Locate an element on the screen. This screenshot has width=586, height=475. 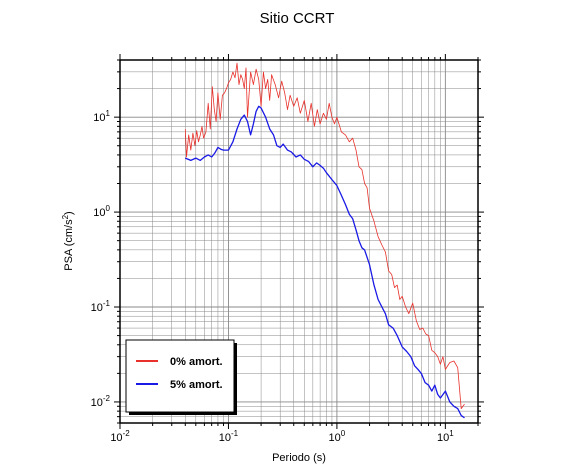
y-tick-label-exp: 0 is located at coordinates (108, 208).